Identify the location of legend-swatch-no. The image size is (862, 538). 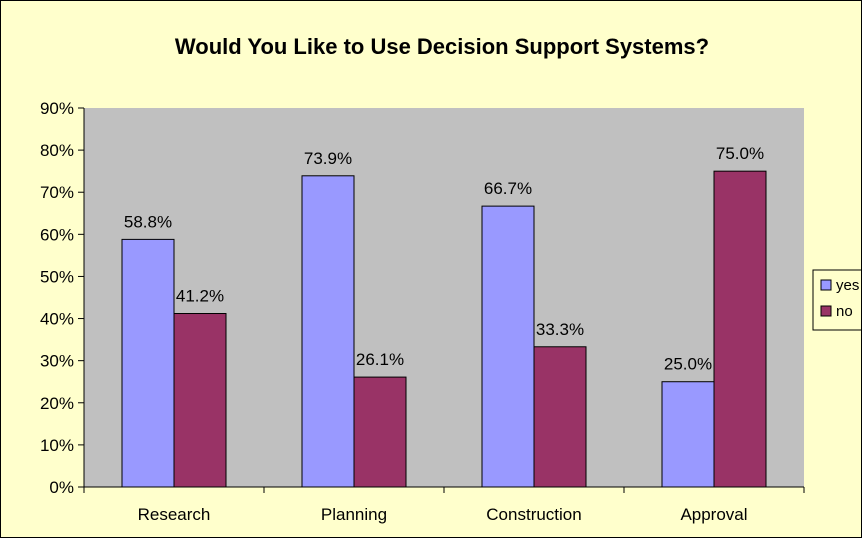
(826, 311).